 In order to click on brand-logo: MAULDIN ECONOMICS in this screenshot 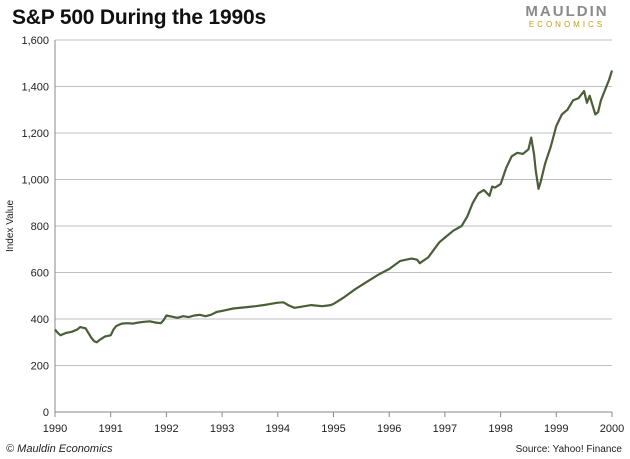, I will do `click(567, 17)`.